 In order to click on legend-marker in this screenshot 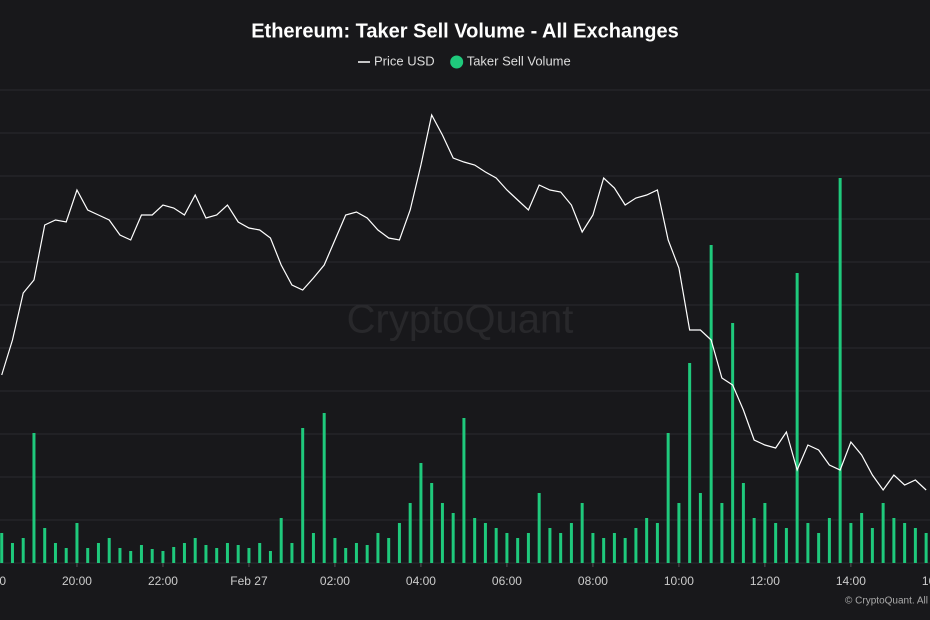, I will do `click(457, 62)`.